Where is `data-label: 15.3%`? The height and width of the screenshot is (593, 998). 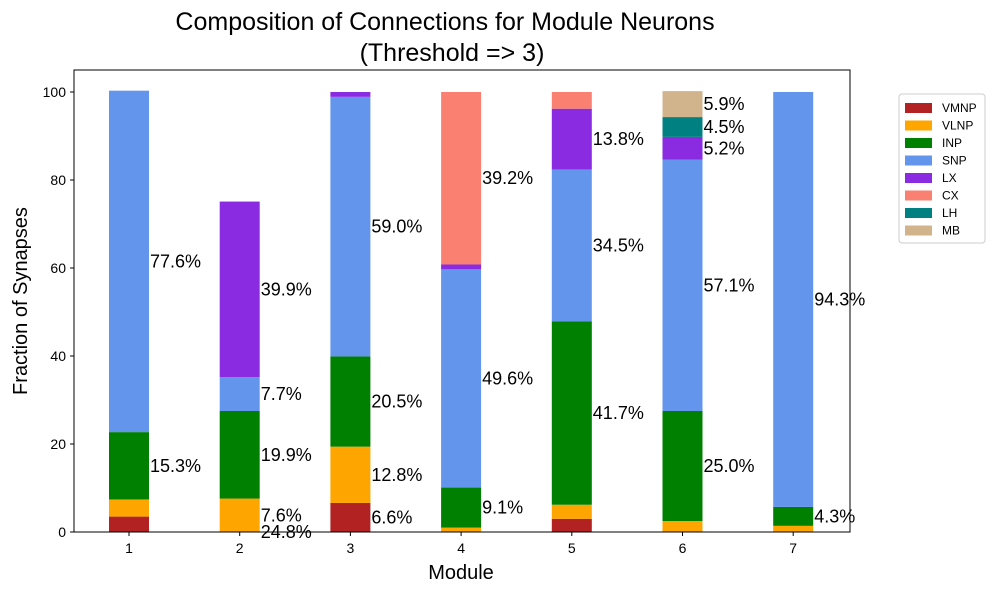
data-label: 15.3% is located at coordinates (175, 466).